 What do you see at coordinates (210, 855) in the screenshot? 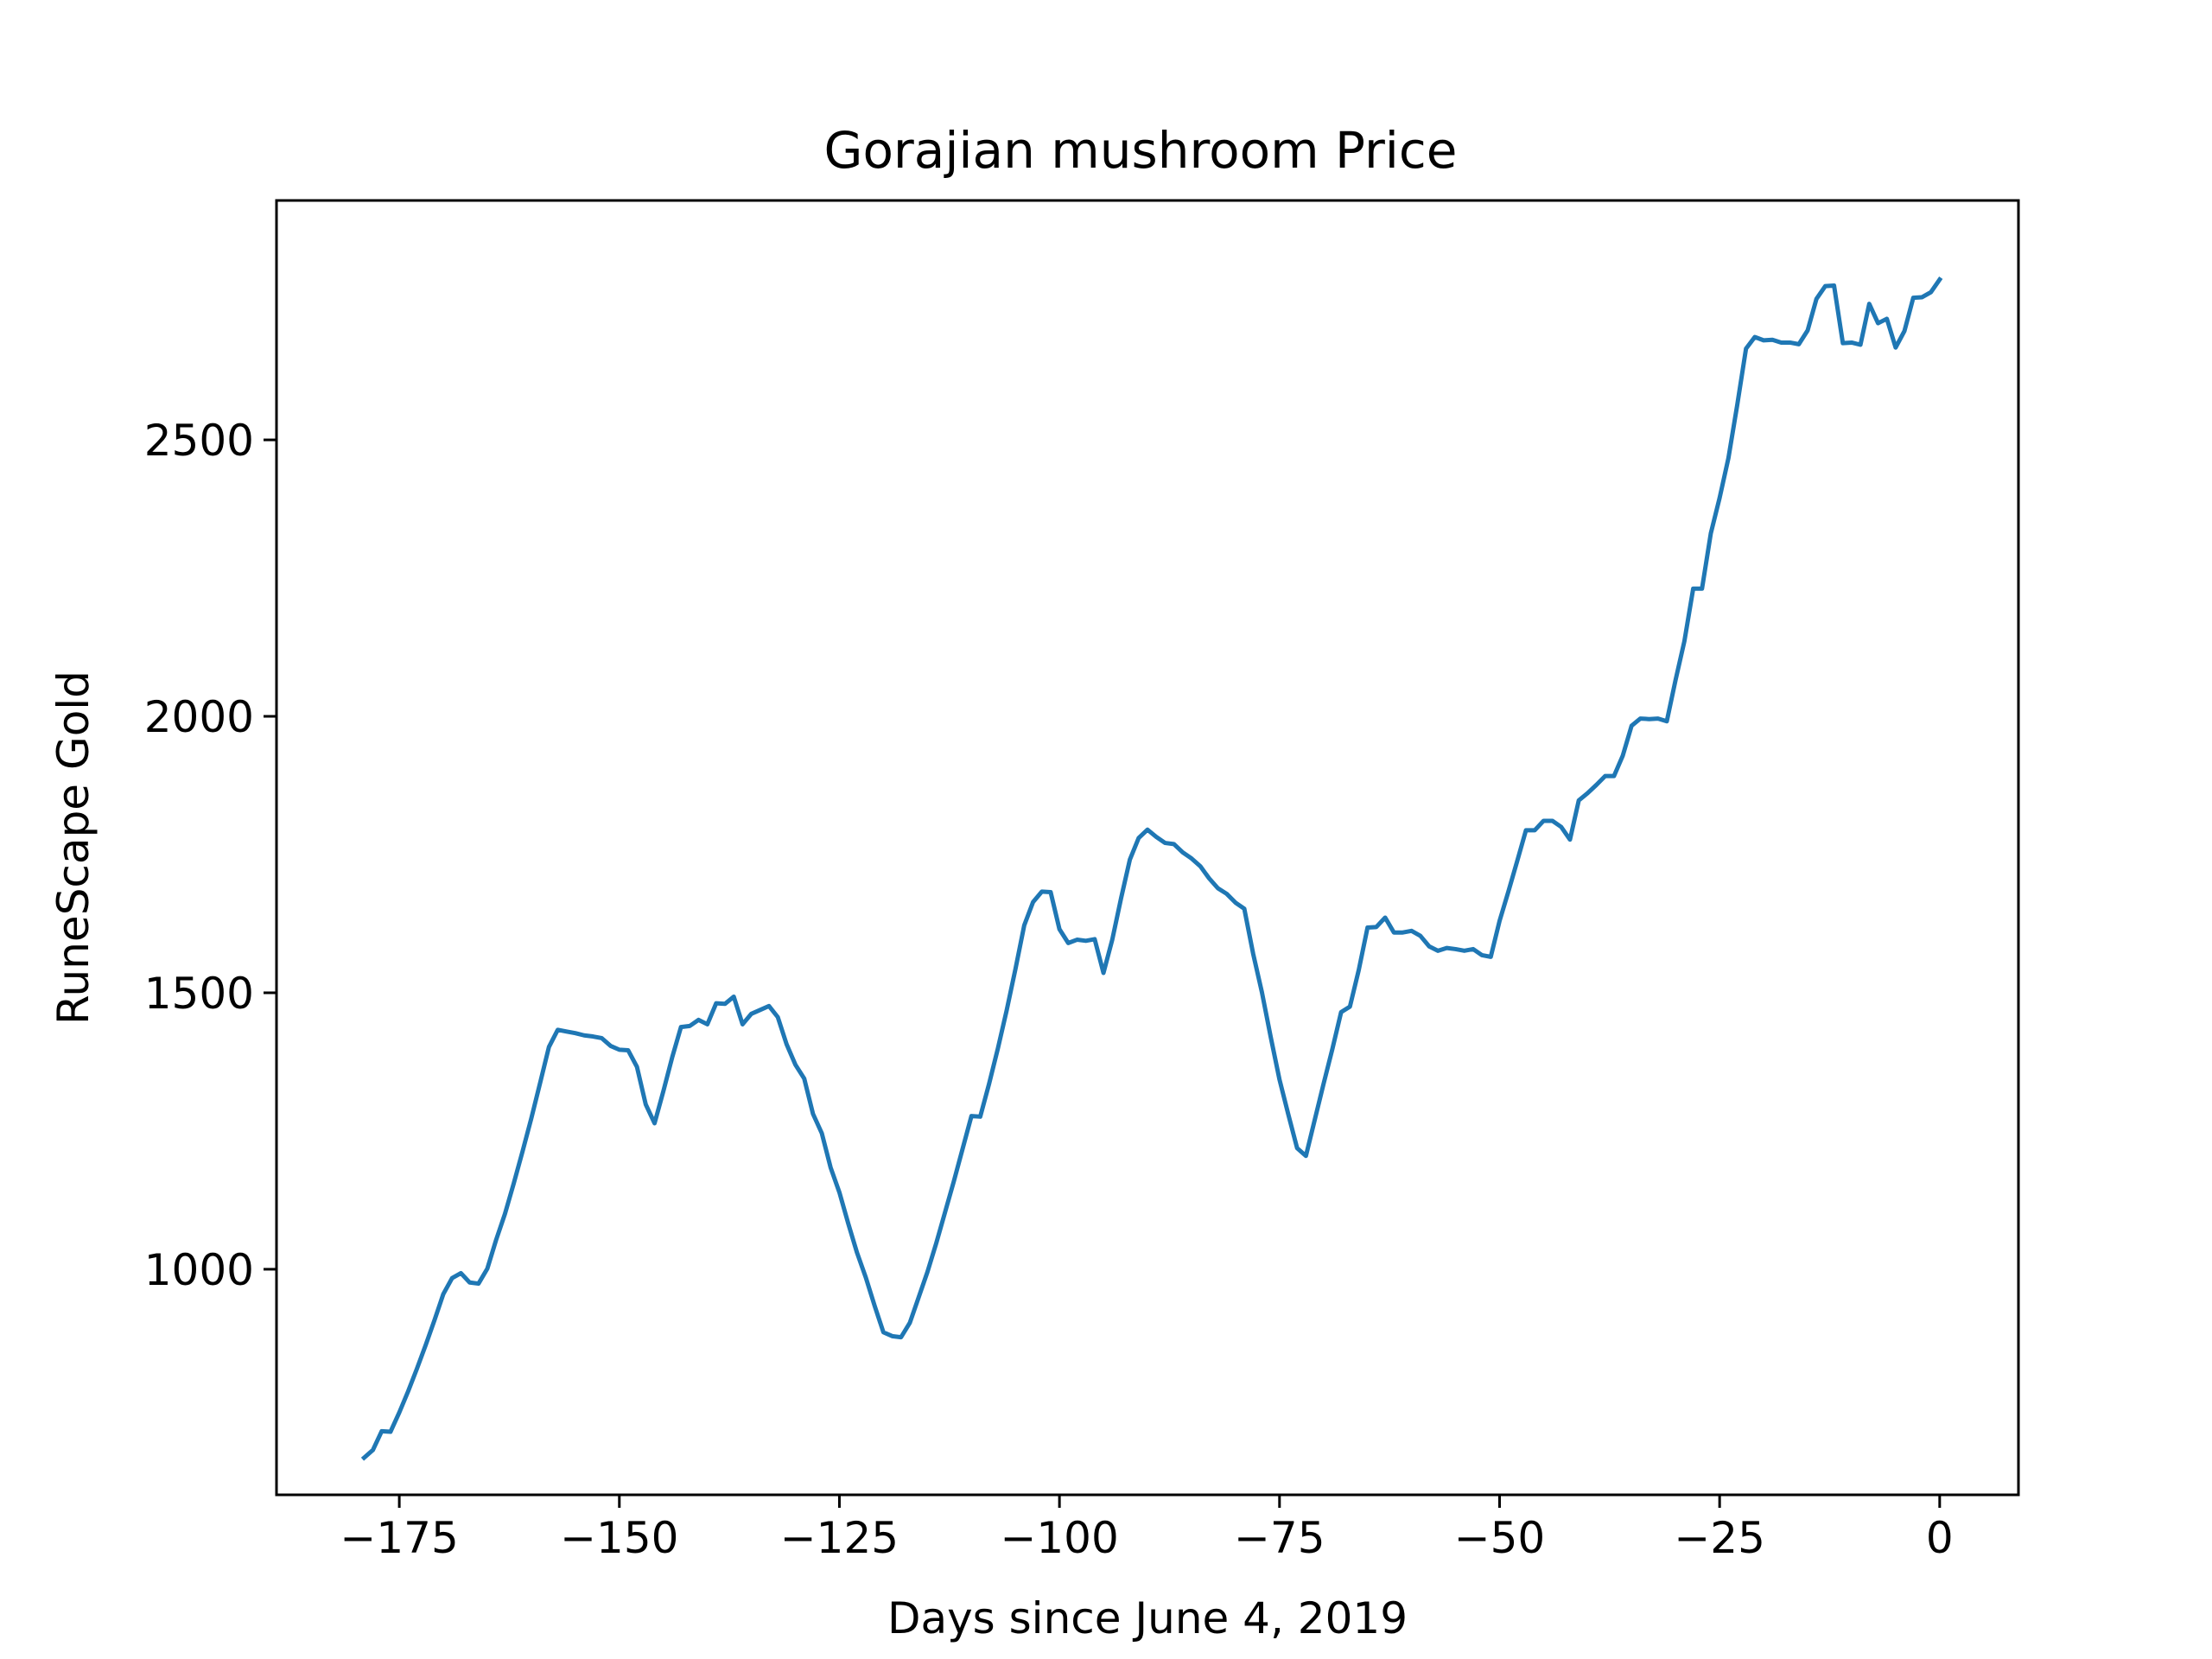
I see `y-axis: 1000 1500 2000 2500` at bounding box center [210, 855].